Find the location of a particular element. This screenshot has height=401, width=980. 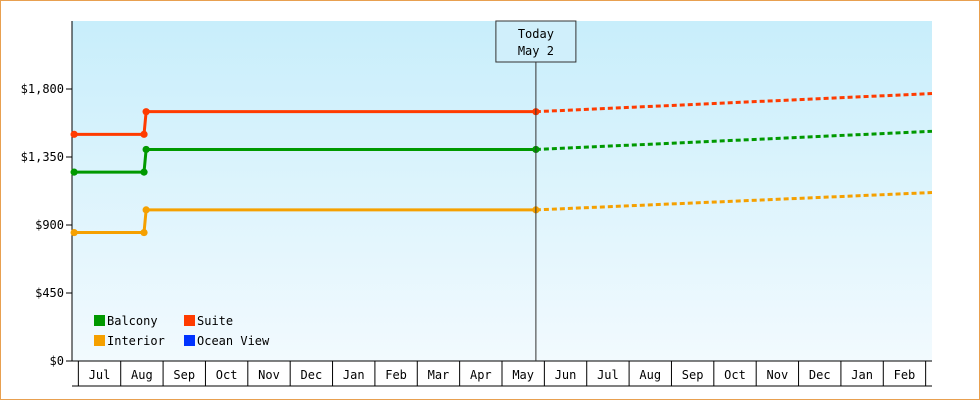

y-tick-label: $0 is located at coordinates (57, 361).